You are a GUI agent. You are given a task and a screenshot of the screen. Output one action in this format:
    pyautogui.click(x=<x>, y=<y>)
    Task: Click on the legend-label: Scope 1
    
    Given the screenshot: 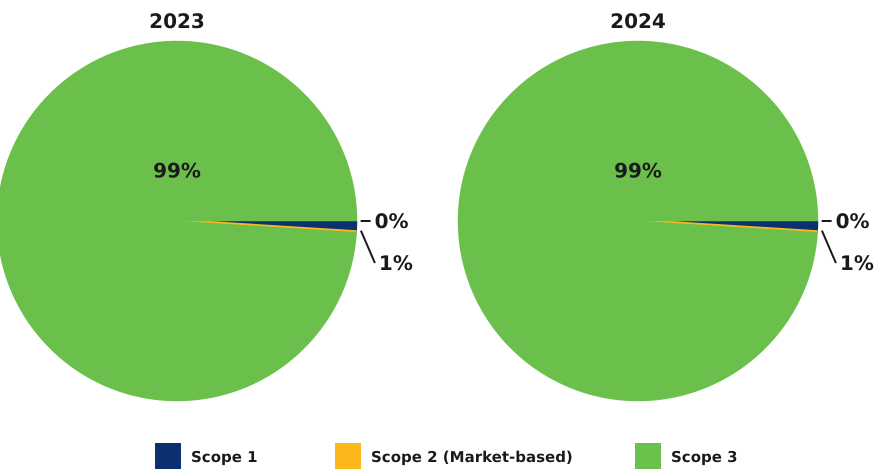 What is the action you would take?
    pyautogui.click(x=224, y=457)
    